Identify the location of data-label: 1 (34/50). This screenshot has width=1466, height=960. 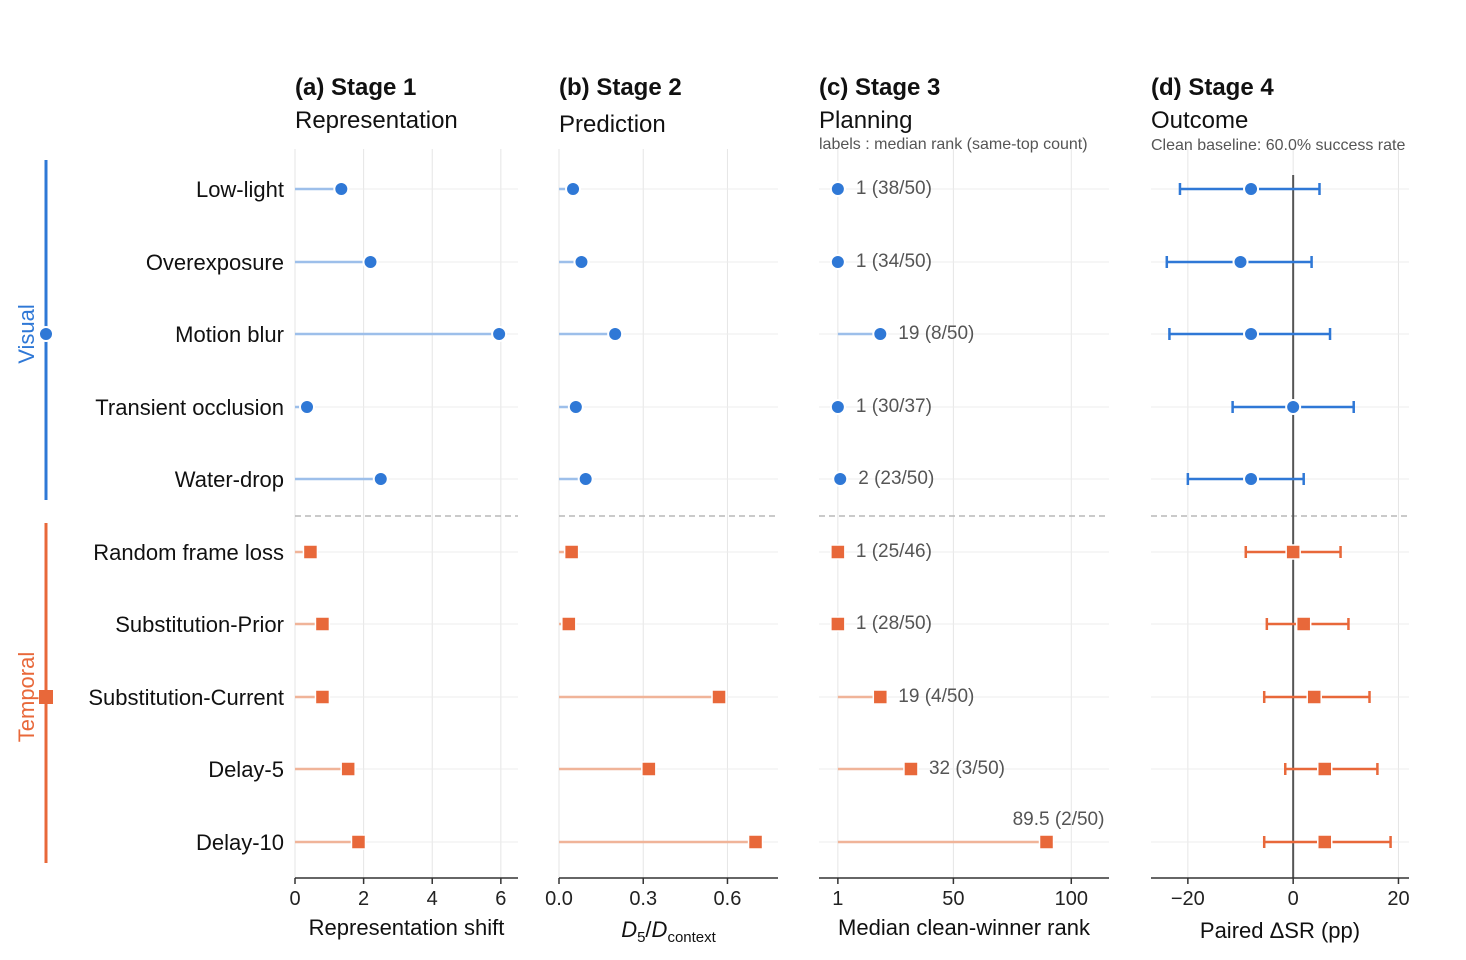
(894, 261).